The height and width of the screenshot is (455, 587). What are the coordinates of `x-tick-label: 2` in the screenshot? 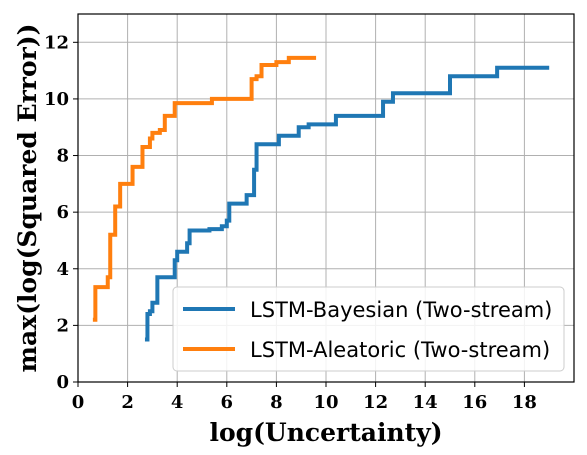 It's located at (127, 402).